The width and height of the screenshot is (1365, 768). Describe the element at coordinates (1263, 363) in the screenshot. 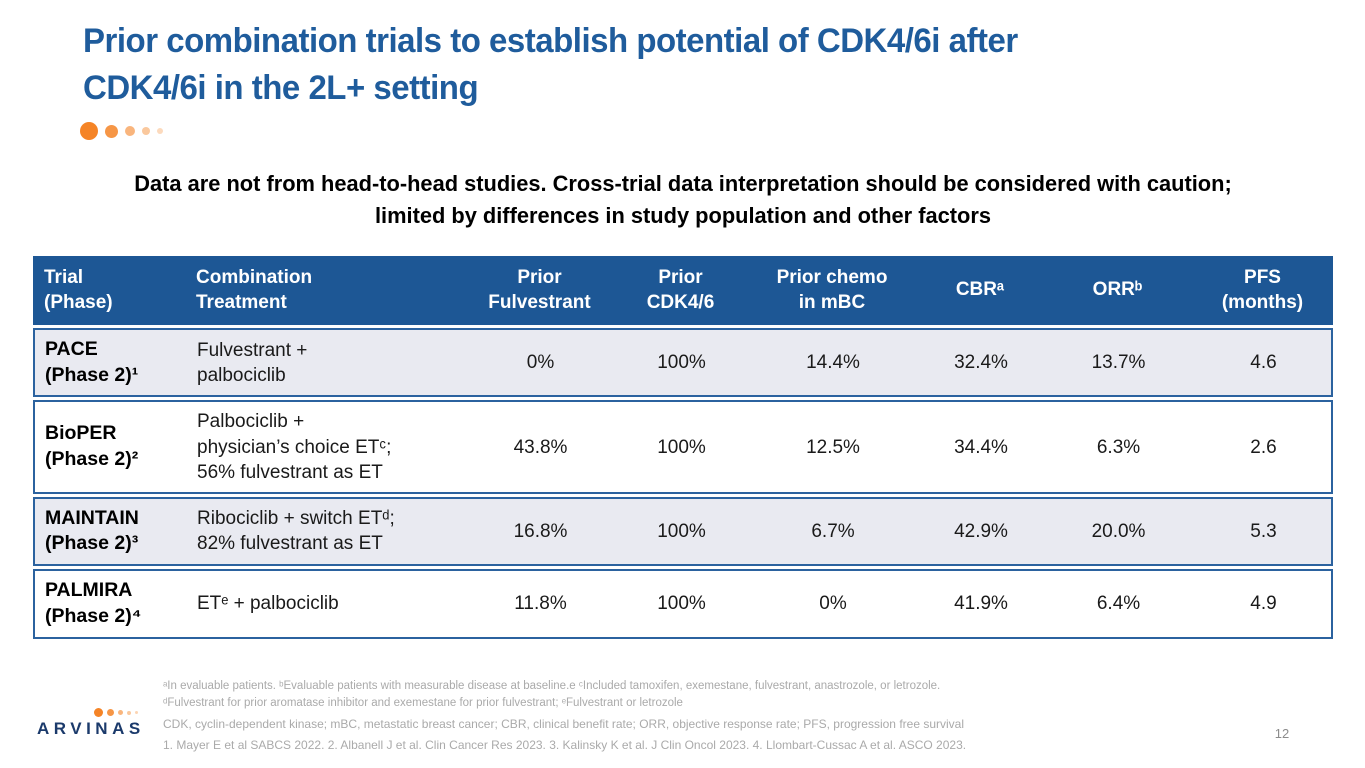

I see `pfs-cell: 4.6` at that location.